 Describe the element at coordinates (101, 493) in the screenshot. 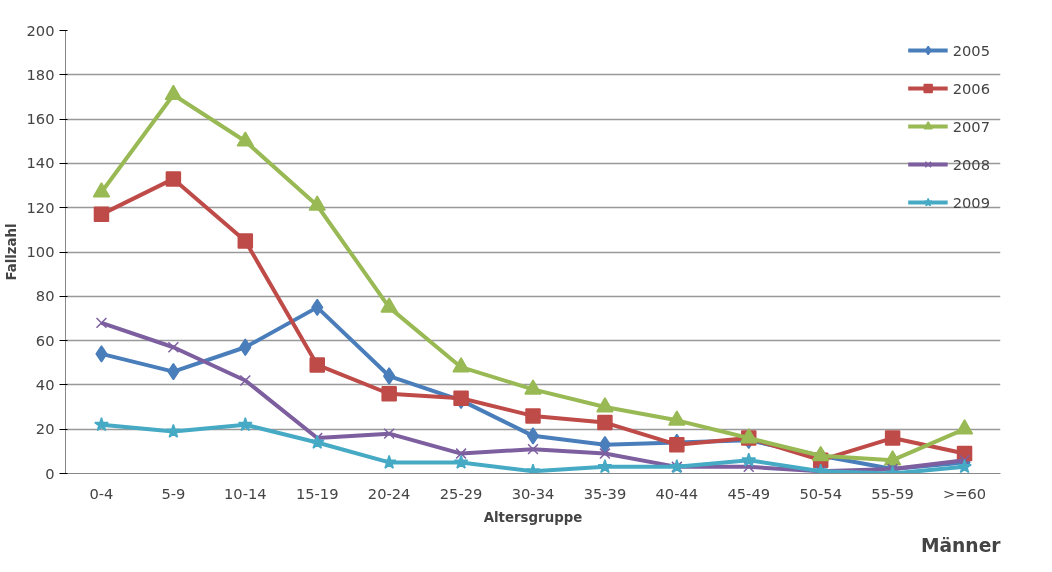

I see `x-tick-label: 0-4` at that location.